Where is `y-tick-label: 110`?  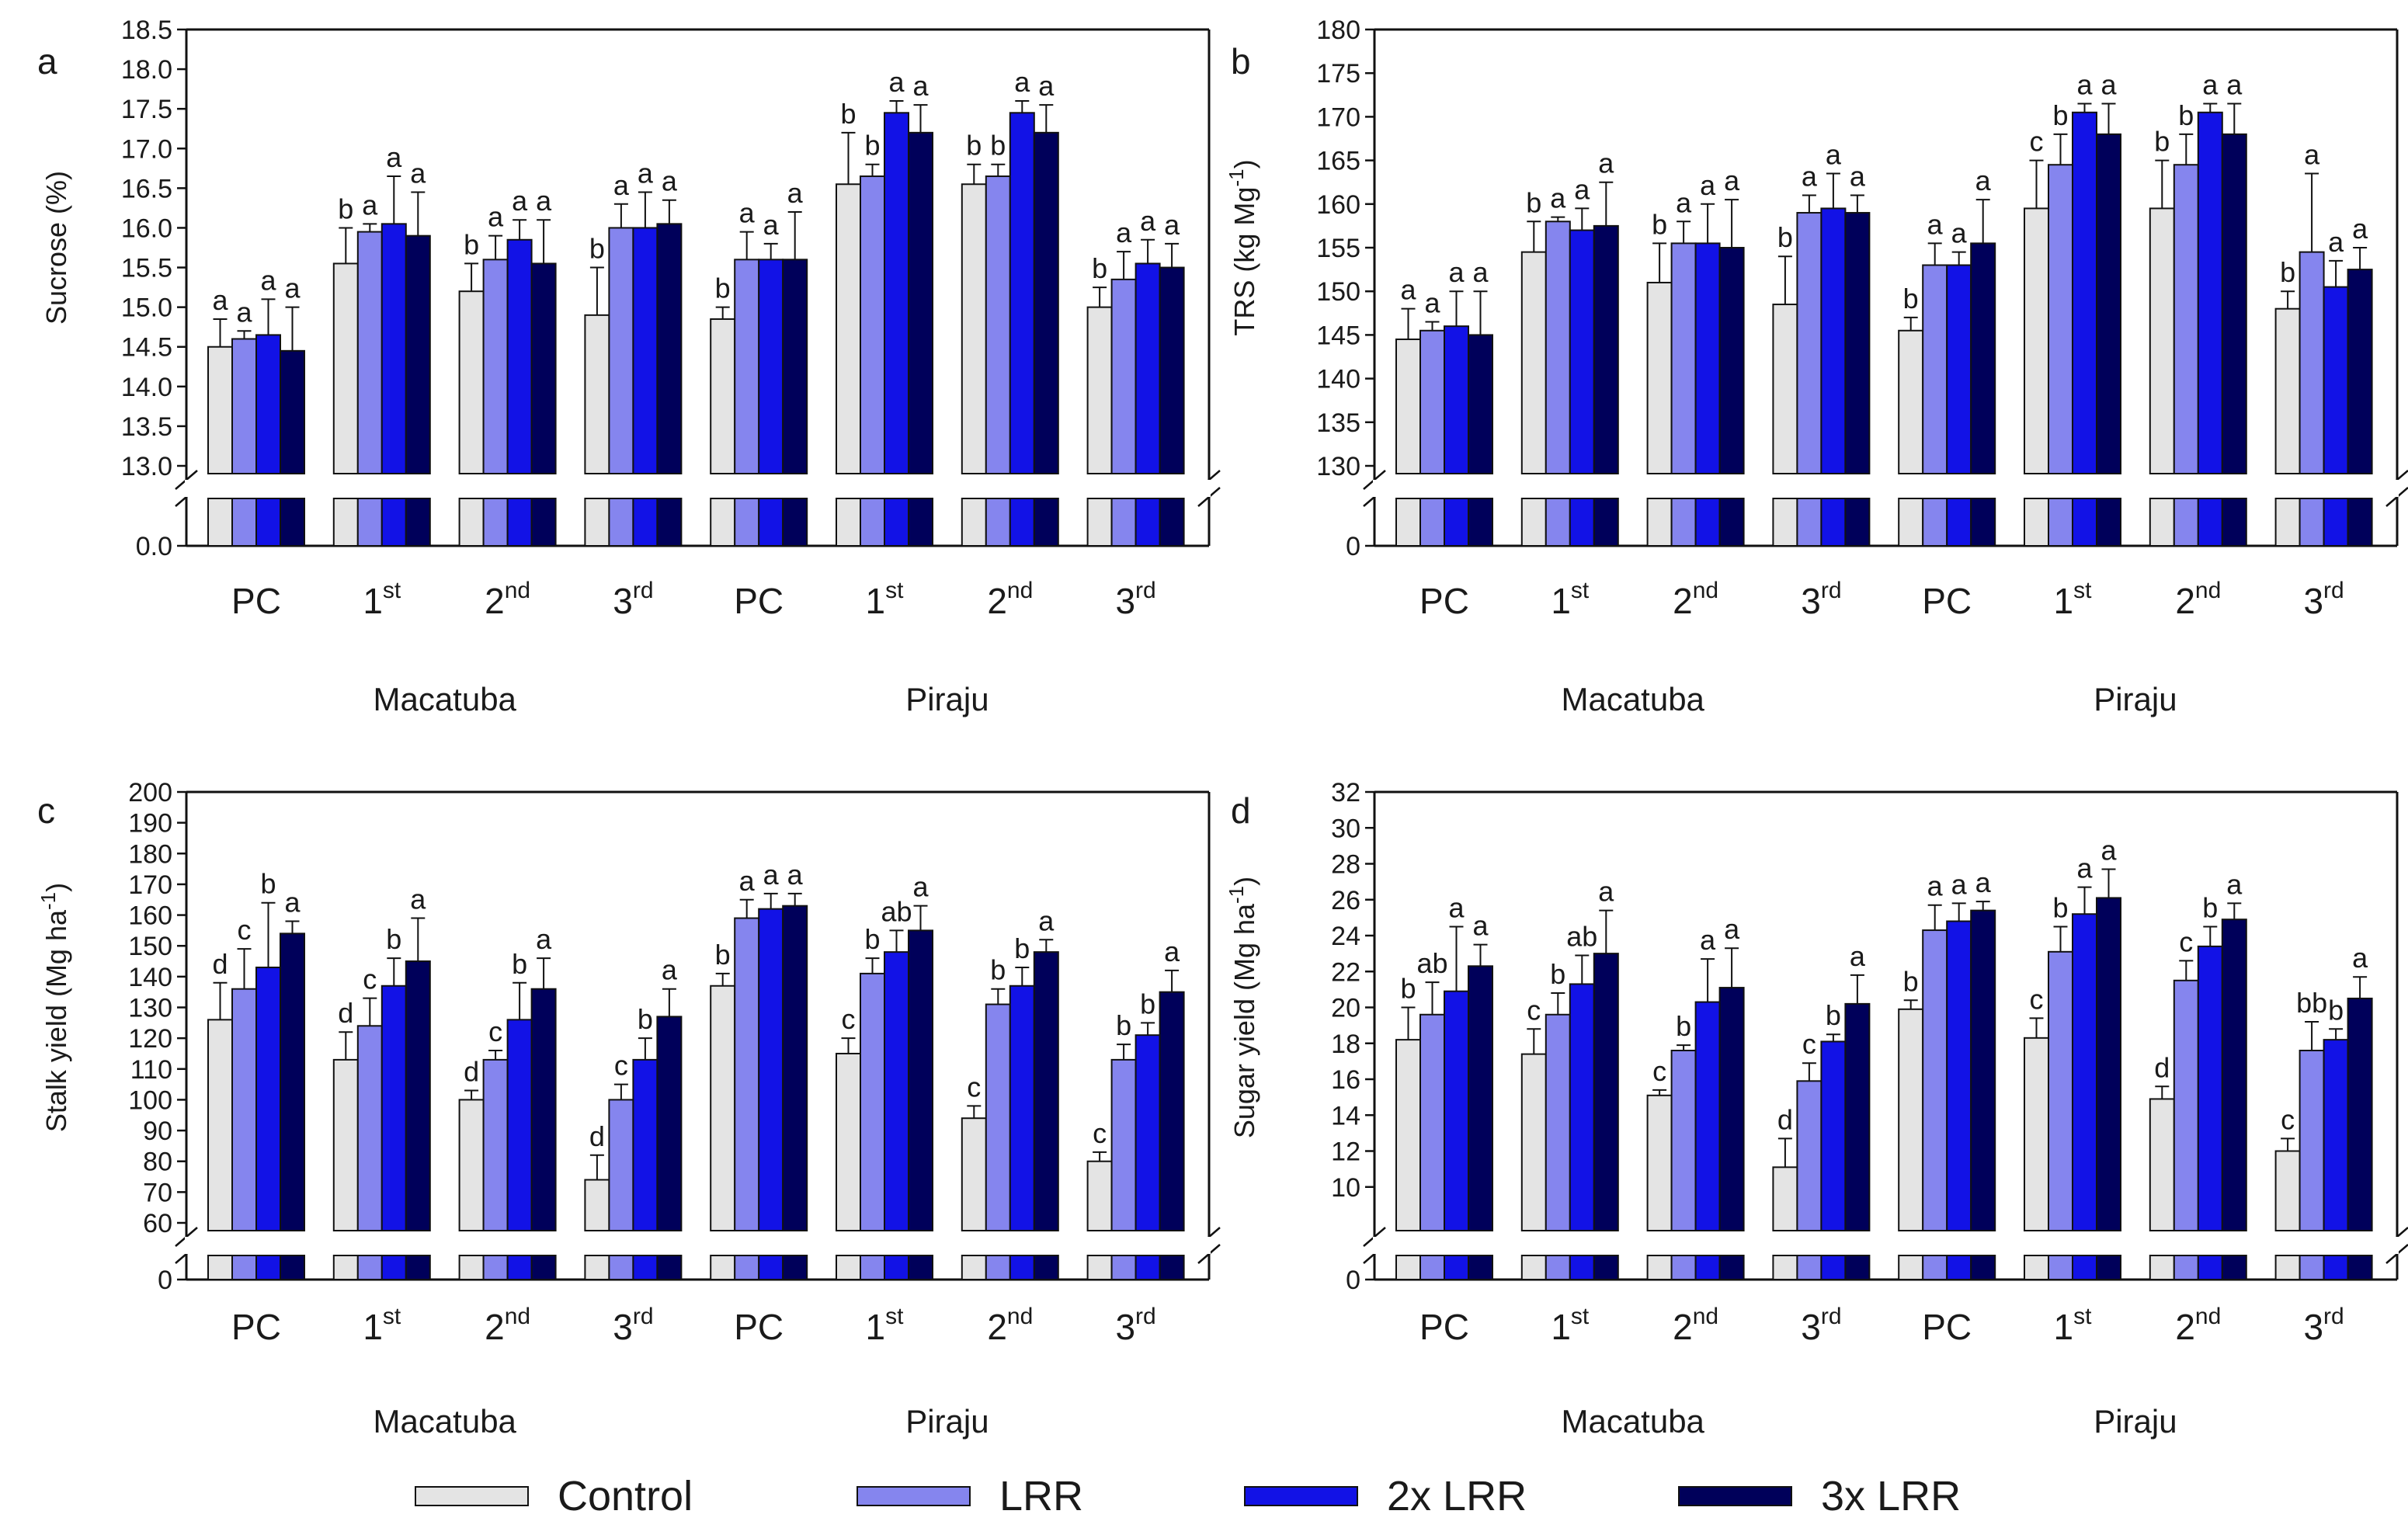 y-tick-label: 110 is located at coordinates (151, 1070).